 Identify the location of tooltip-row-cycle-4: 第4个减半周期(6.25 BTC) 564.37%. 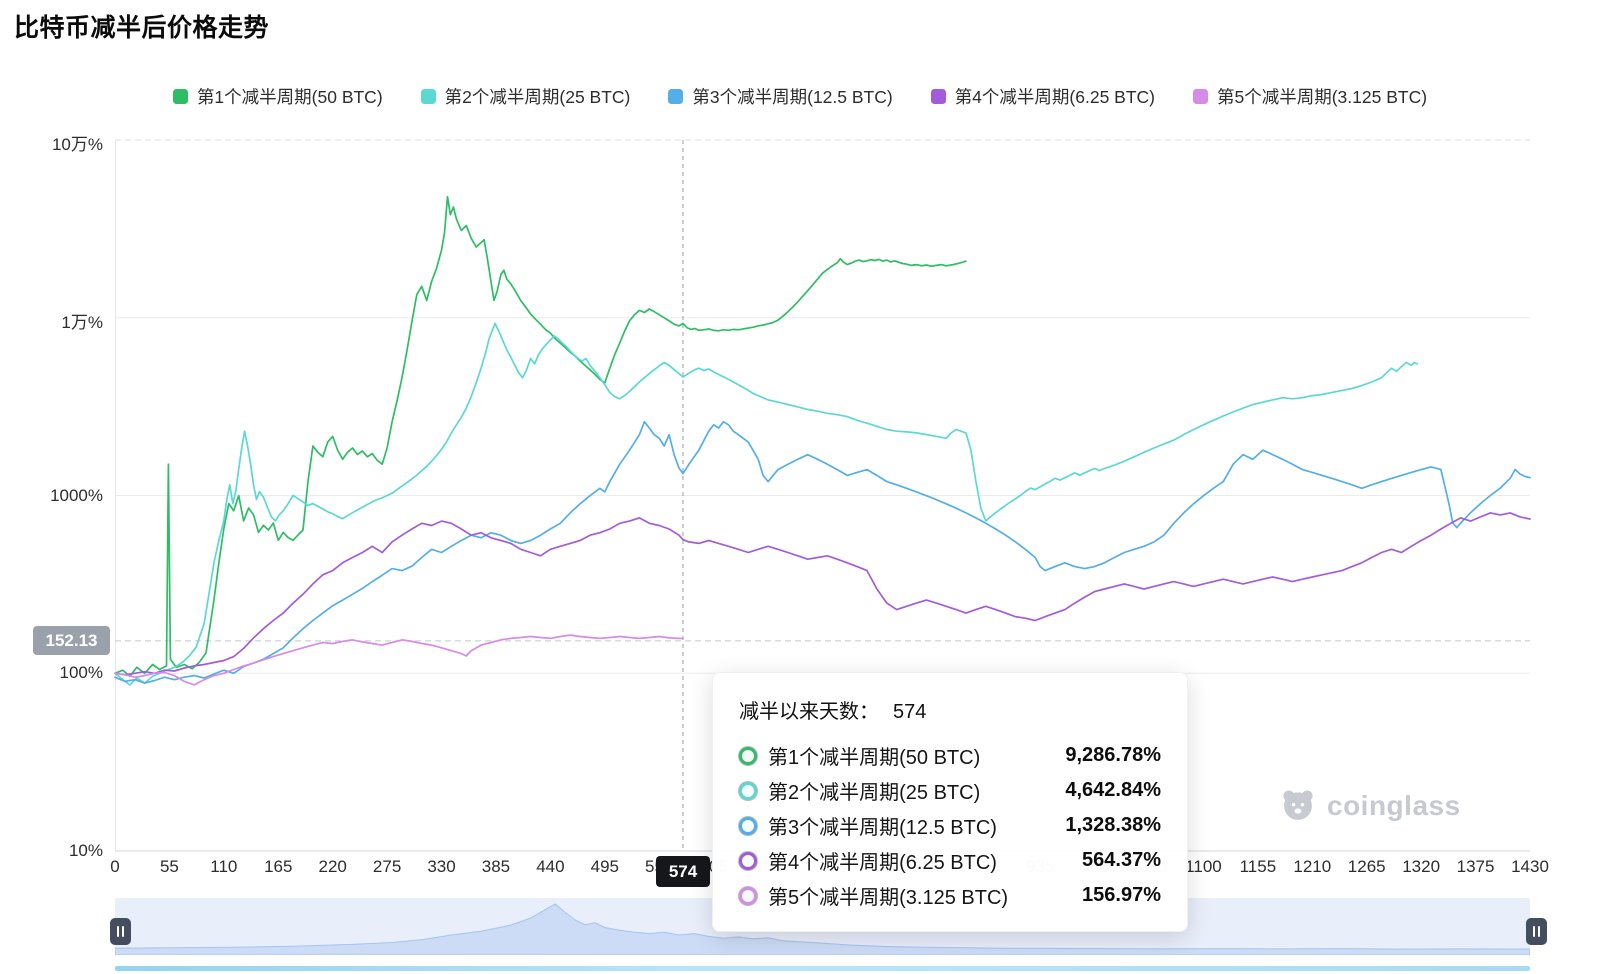
(950, 860).